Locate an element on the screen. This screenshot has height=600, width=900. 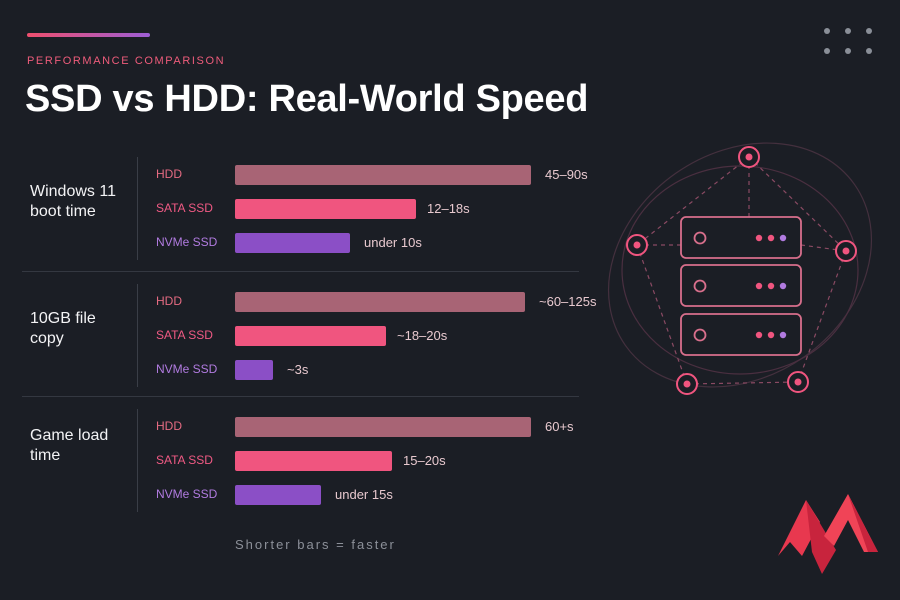
value-label: ~3s is located at coordinates (298, 369).